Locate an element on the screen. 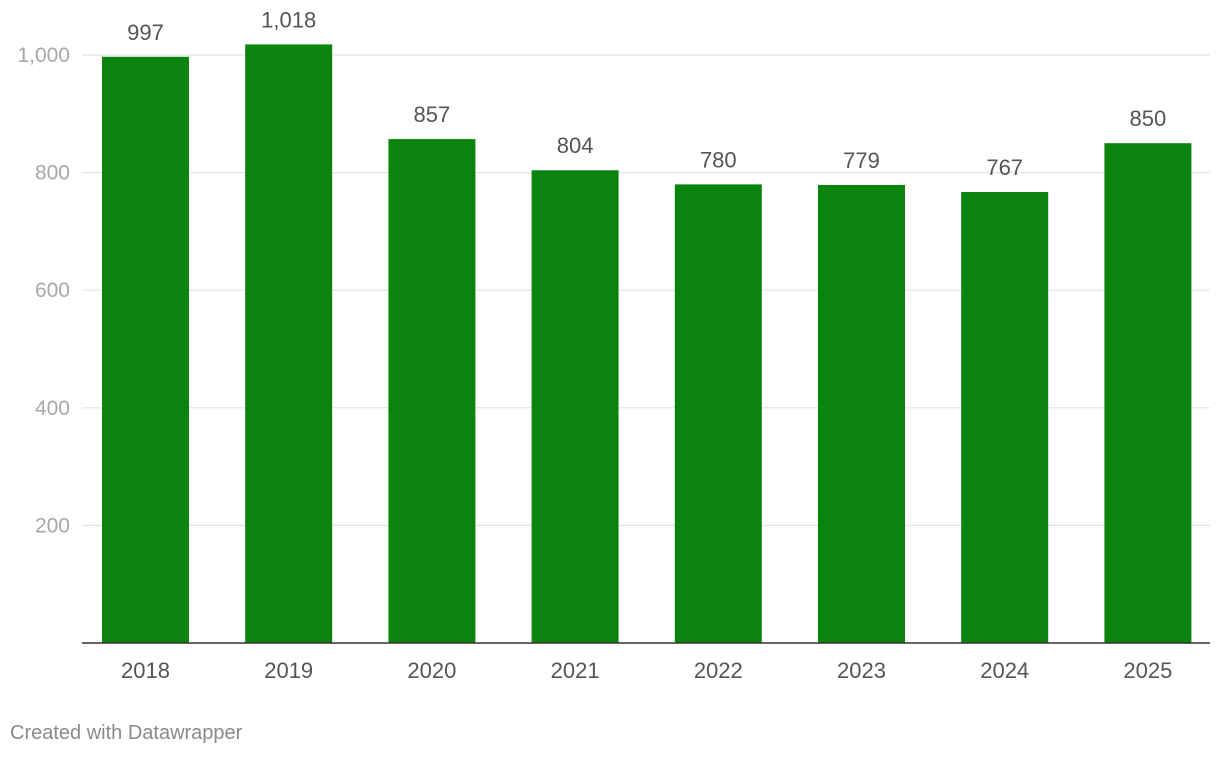 The image size is (1220, 758). bar-value-label: 780 is located at coordinates (718, 159).